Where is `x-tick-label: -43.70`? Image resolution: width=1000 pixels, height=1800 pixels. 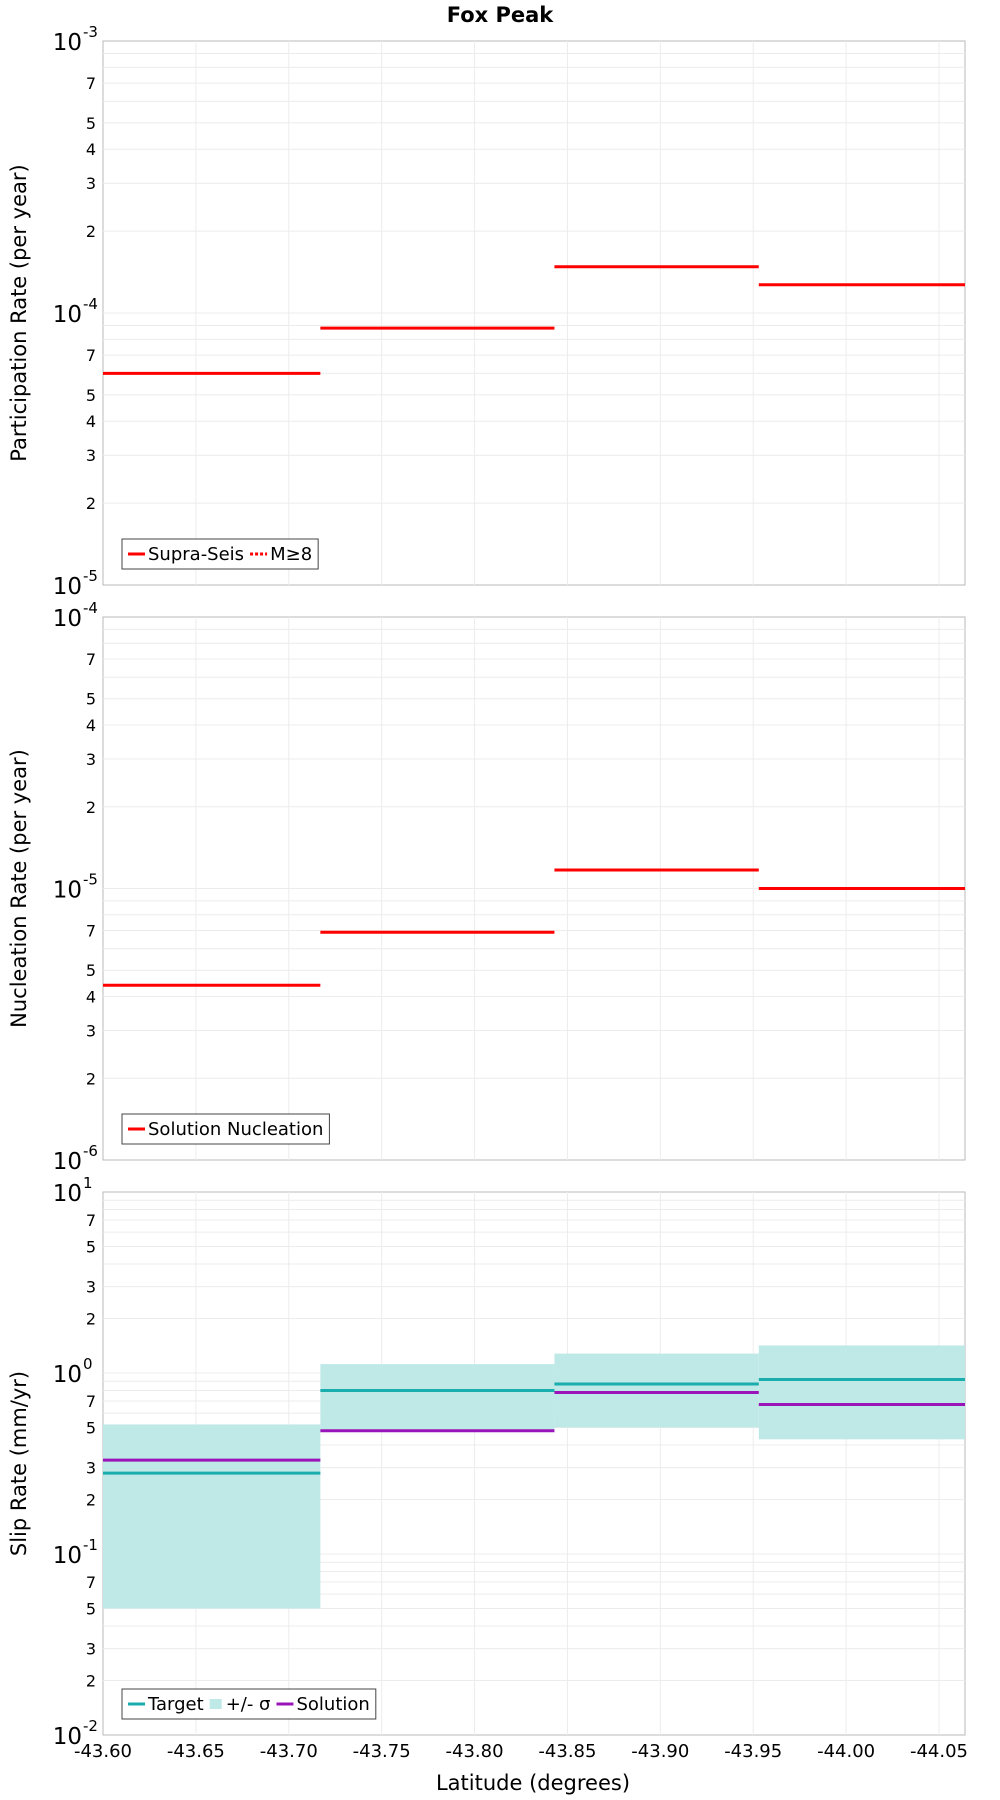
x-tick-label: -43.70 is located at coordinates (289, 1751).